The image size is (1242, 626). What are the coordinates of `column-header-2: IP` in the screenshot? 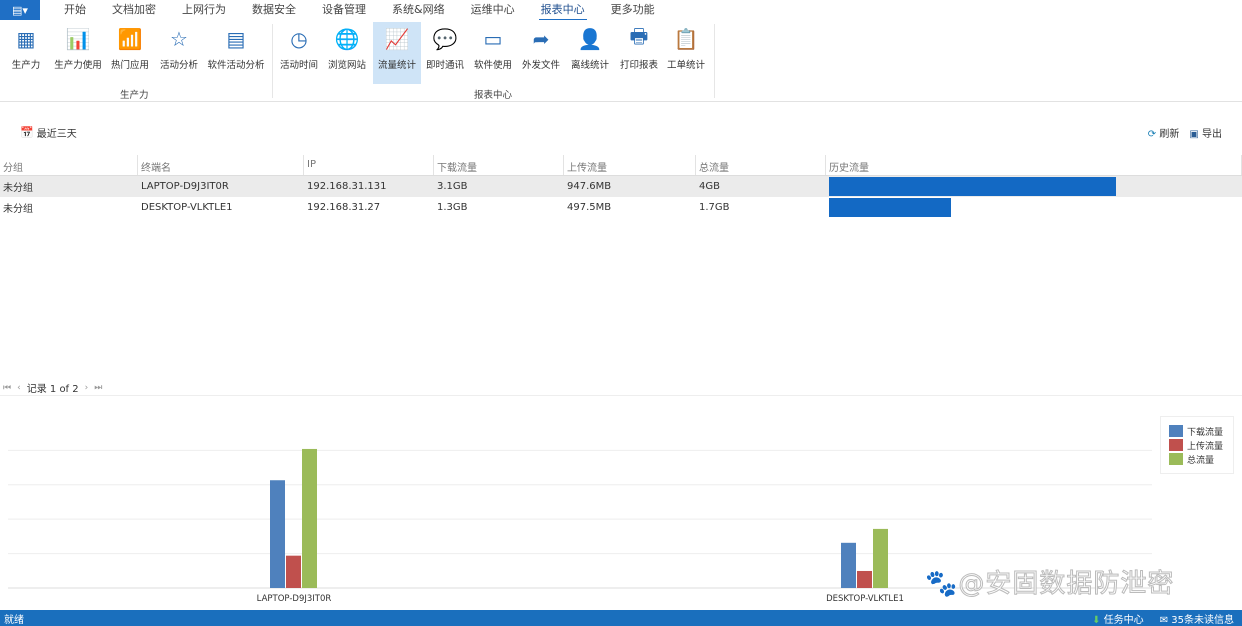 It's located at (369, 165).